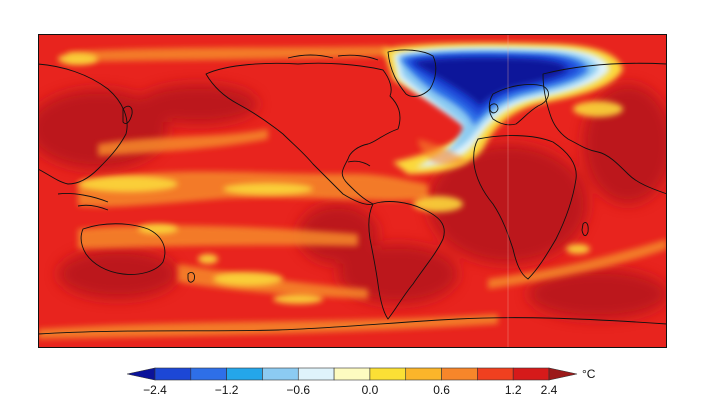 This screenshot has width=717, height=407. Describe the element at coordinates (589, 374) in the screenshot. I see `colorbar-unit: °C` at that location.